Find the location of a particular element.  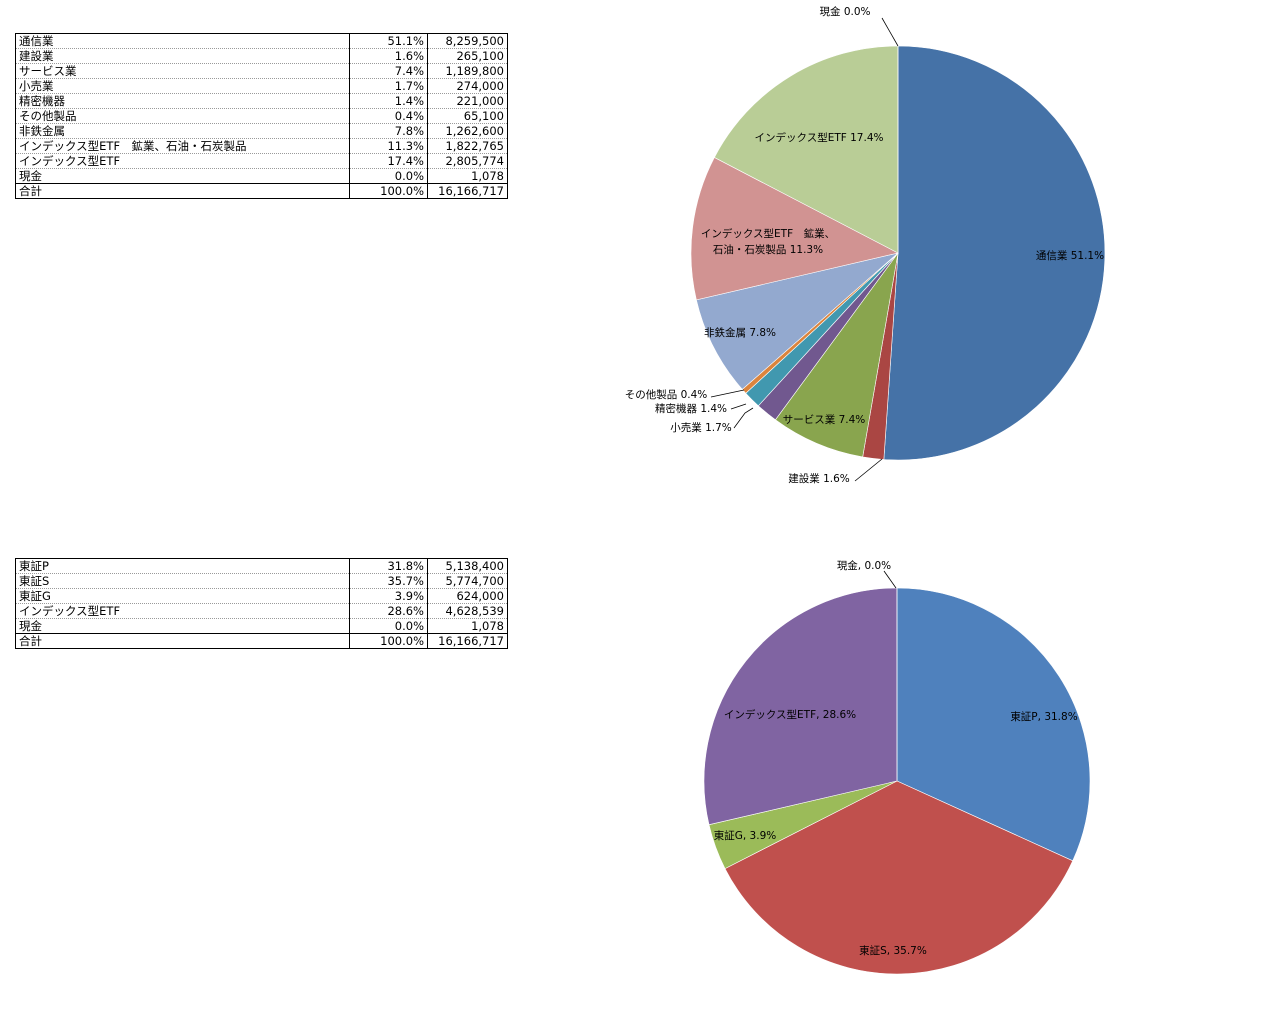

table-row: その他製品 0.4% 65,100 is located at coordinates (261, 116).